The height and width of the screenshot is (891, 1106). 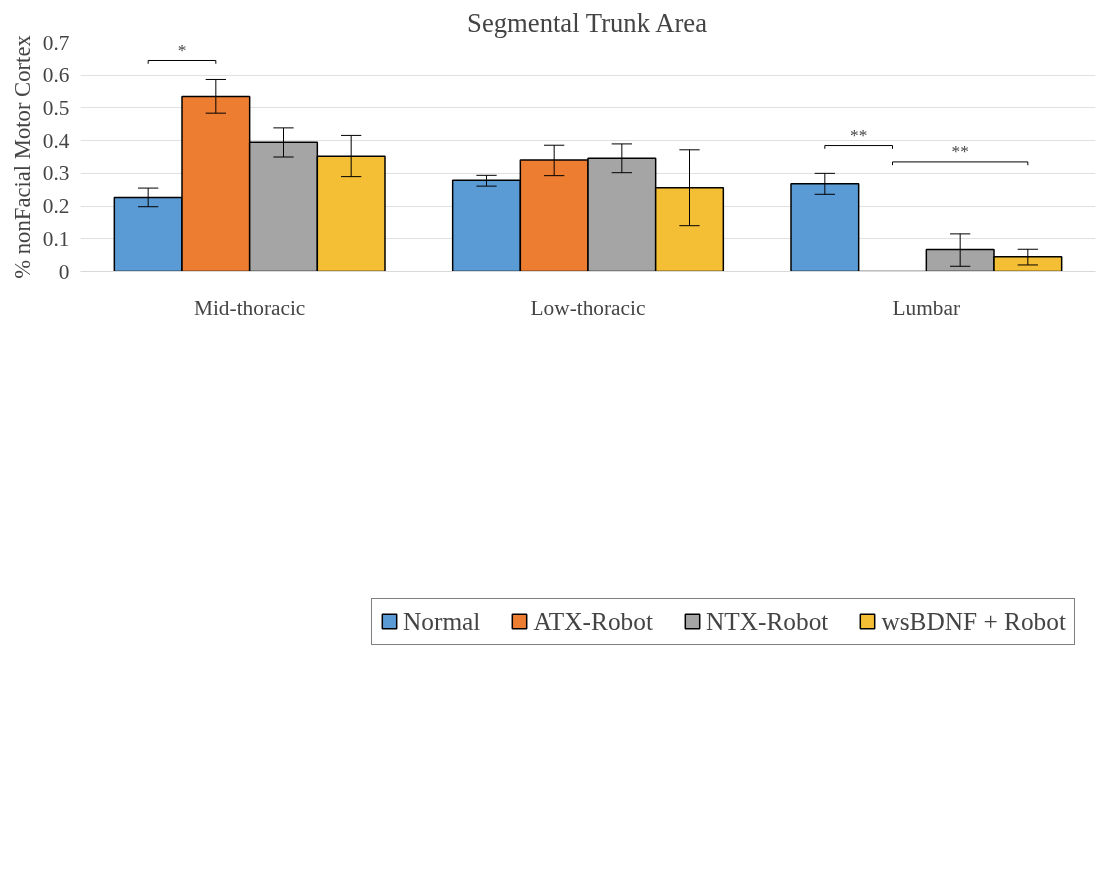 I want to click on legend-label: ATX-Robot, so click(x=593, y=621).